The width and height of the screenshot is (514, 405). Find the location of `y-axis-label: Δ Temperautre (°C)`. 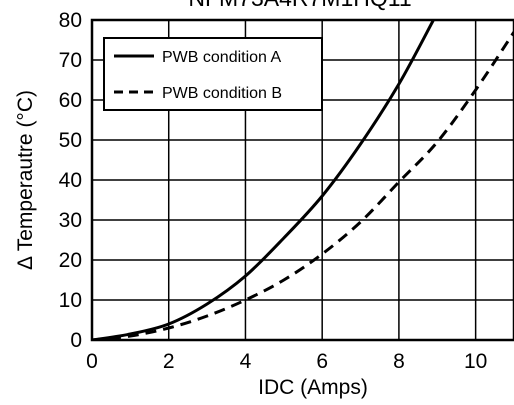

y-axis-label: Δ Temperautre (°C) is located at coordinates (25, 180).